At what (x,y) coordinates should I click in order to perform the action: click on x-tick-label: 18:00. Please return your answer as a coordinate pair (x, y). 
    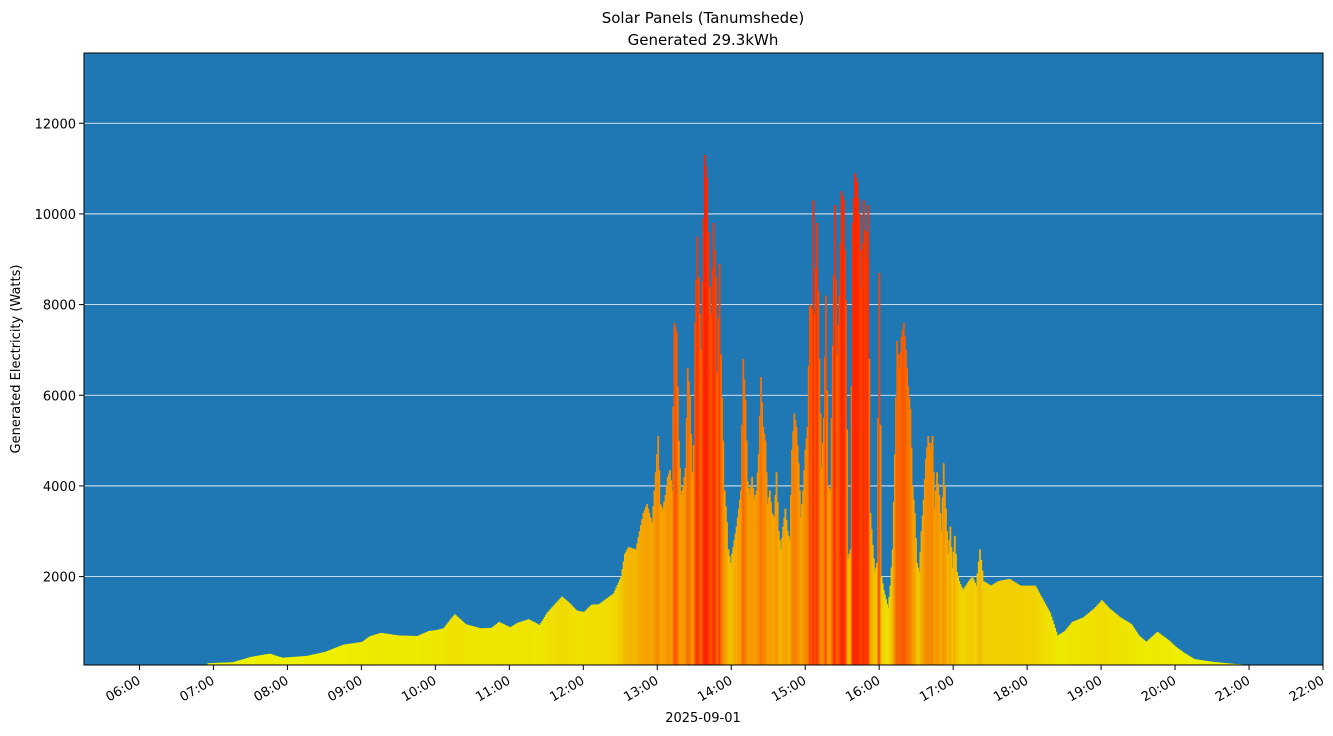
    Looking at the image, I should click on (1011, 689).